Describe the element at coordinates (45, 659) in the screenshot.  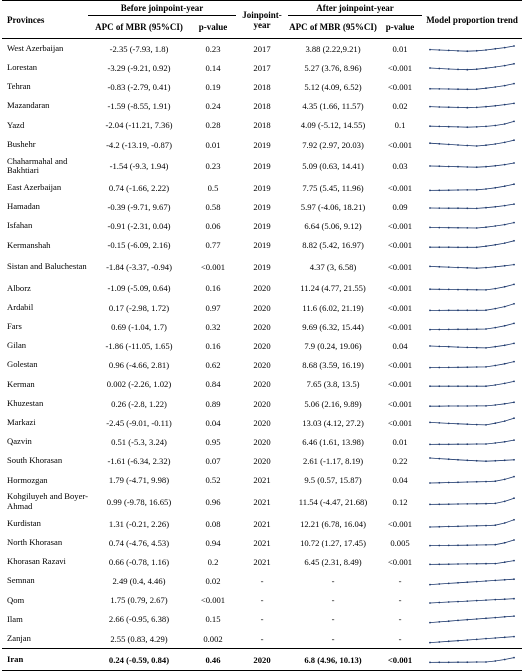
I see `province-cell: Iran` at that location.